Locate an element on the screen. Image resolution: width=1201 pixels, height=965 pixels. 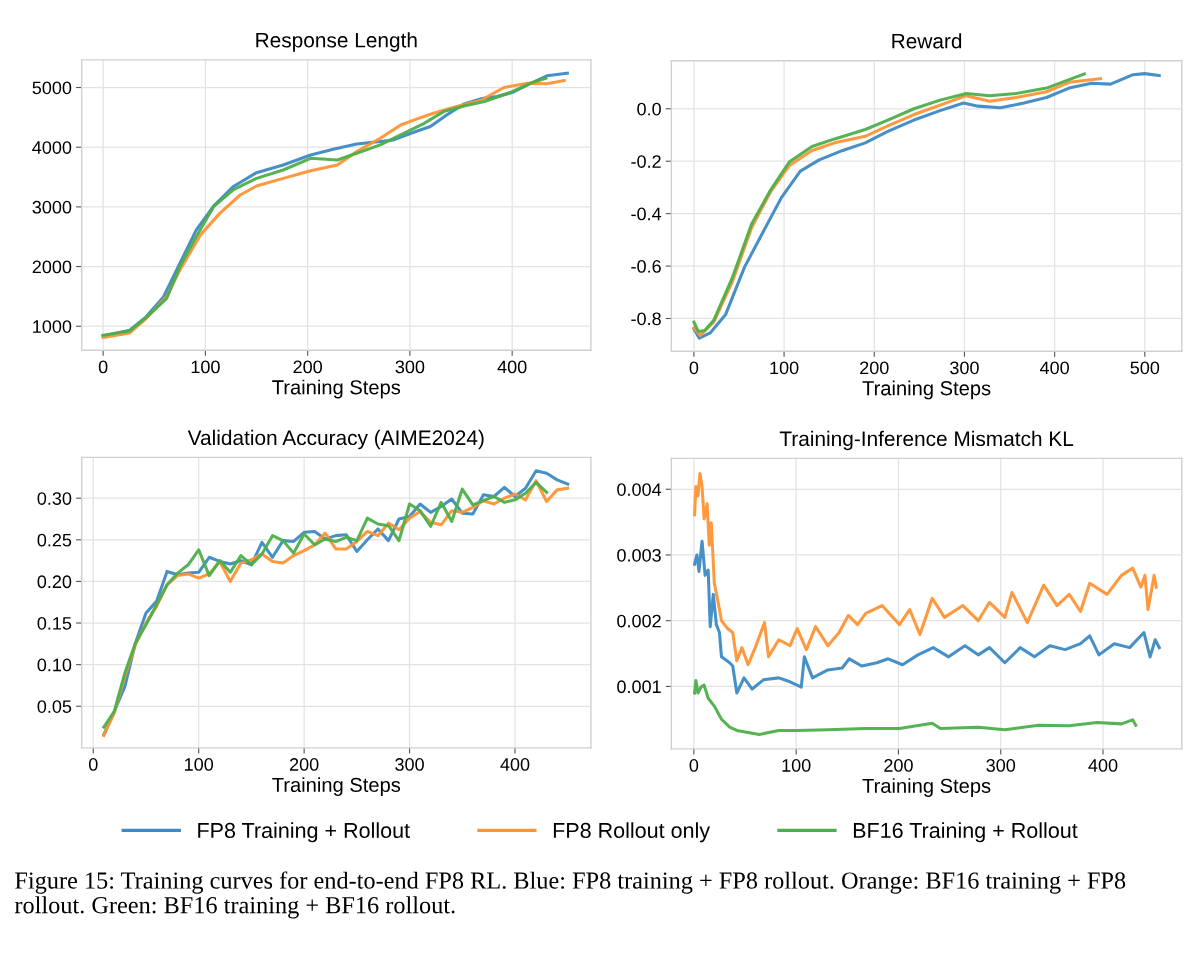
chart-title: Validation Accuracy (AIME2024) is located at coordinates (335, 439).